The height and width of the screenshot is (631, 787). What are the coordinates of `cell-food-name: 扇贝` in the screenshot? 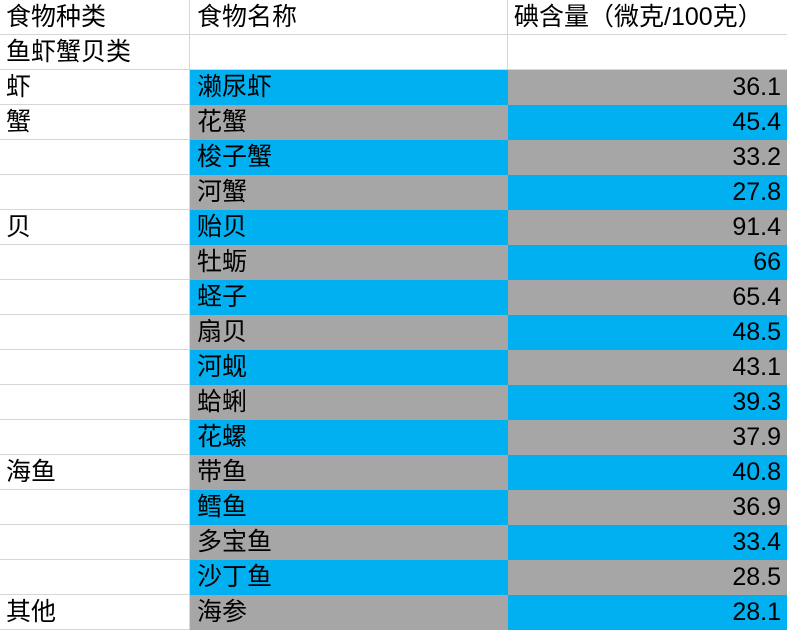 It's located at (349, 332).